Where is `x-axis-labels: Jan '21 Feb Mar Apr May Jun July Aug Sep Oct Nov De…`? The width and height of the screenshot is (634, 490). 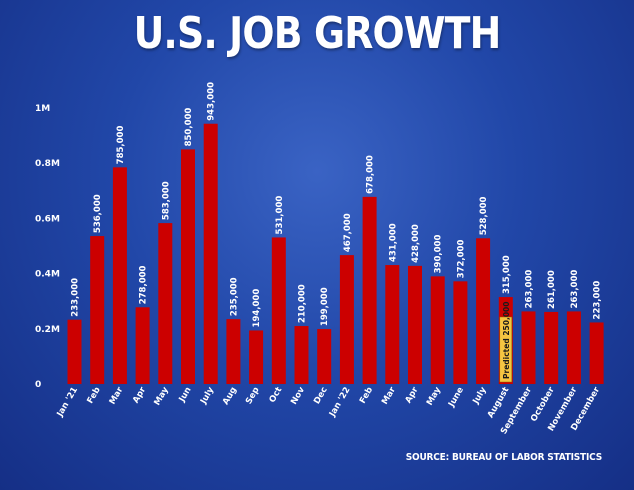 x-axis-labels: Jan '21 Feb Mar Apr May Jun July Aug Sep Oct Nov De… is located at coordinates (329, 410).